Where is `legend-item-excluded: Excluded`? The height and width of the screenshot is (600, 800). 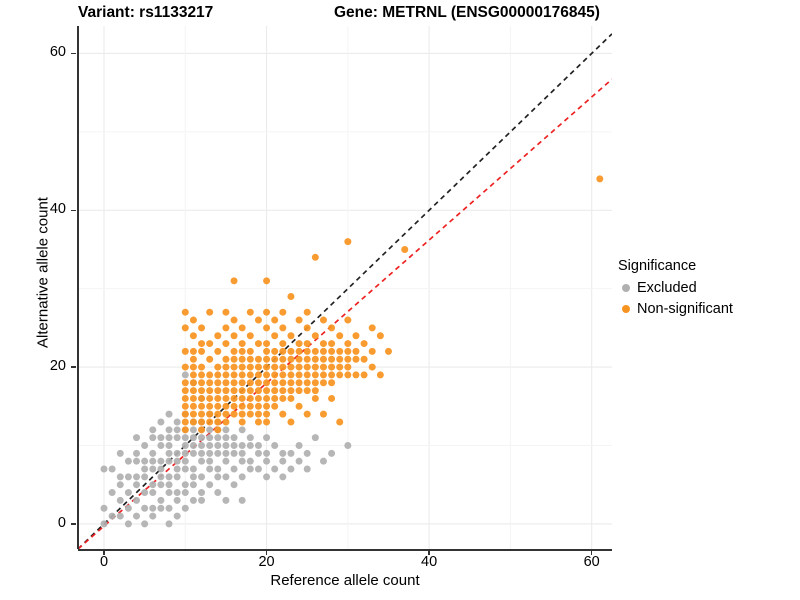
legend-item-excluded: Excluded is located at coordinates (708, 287).